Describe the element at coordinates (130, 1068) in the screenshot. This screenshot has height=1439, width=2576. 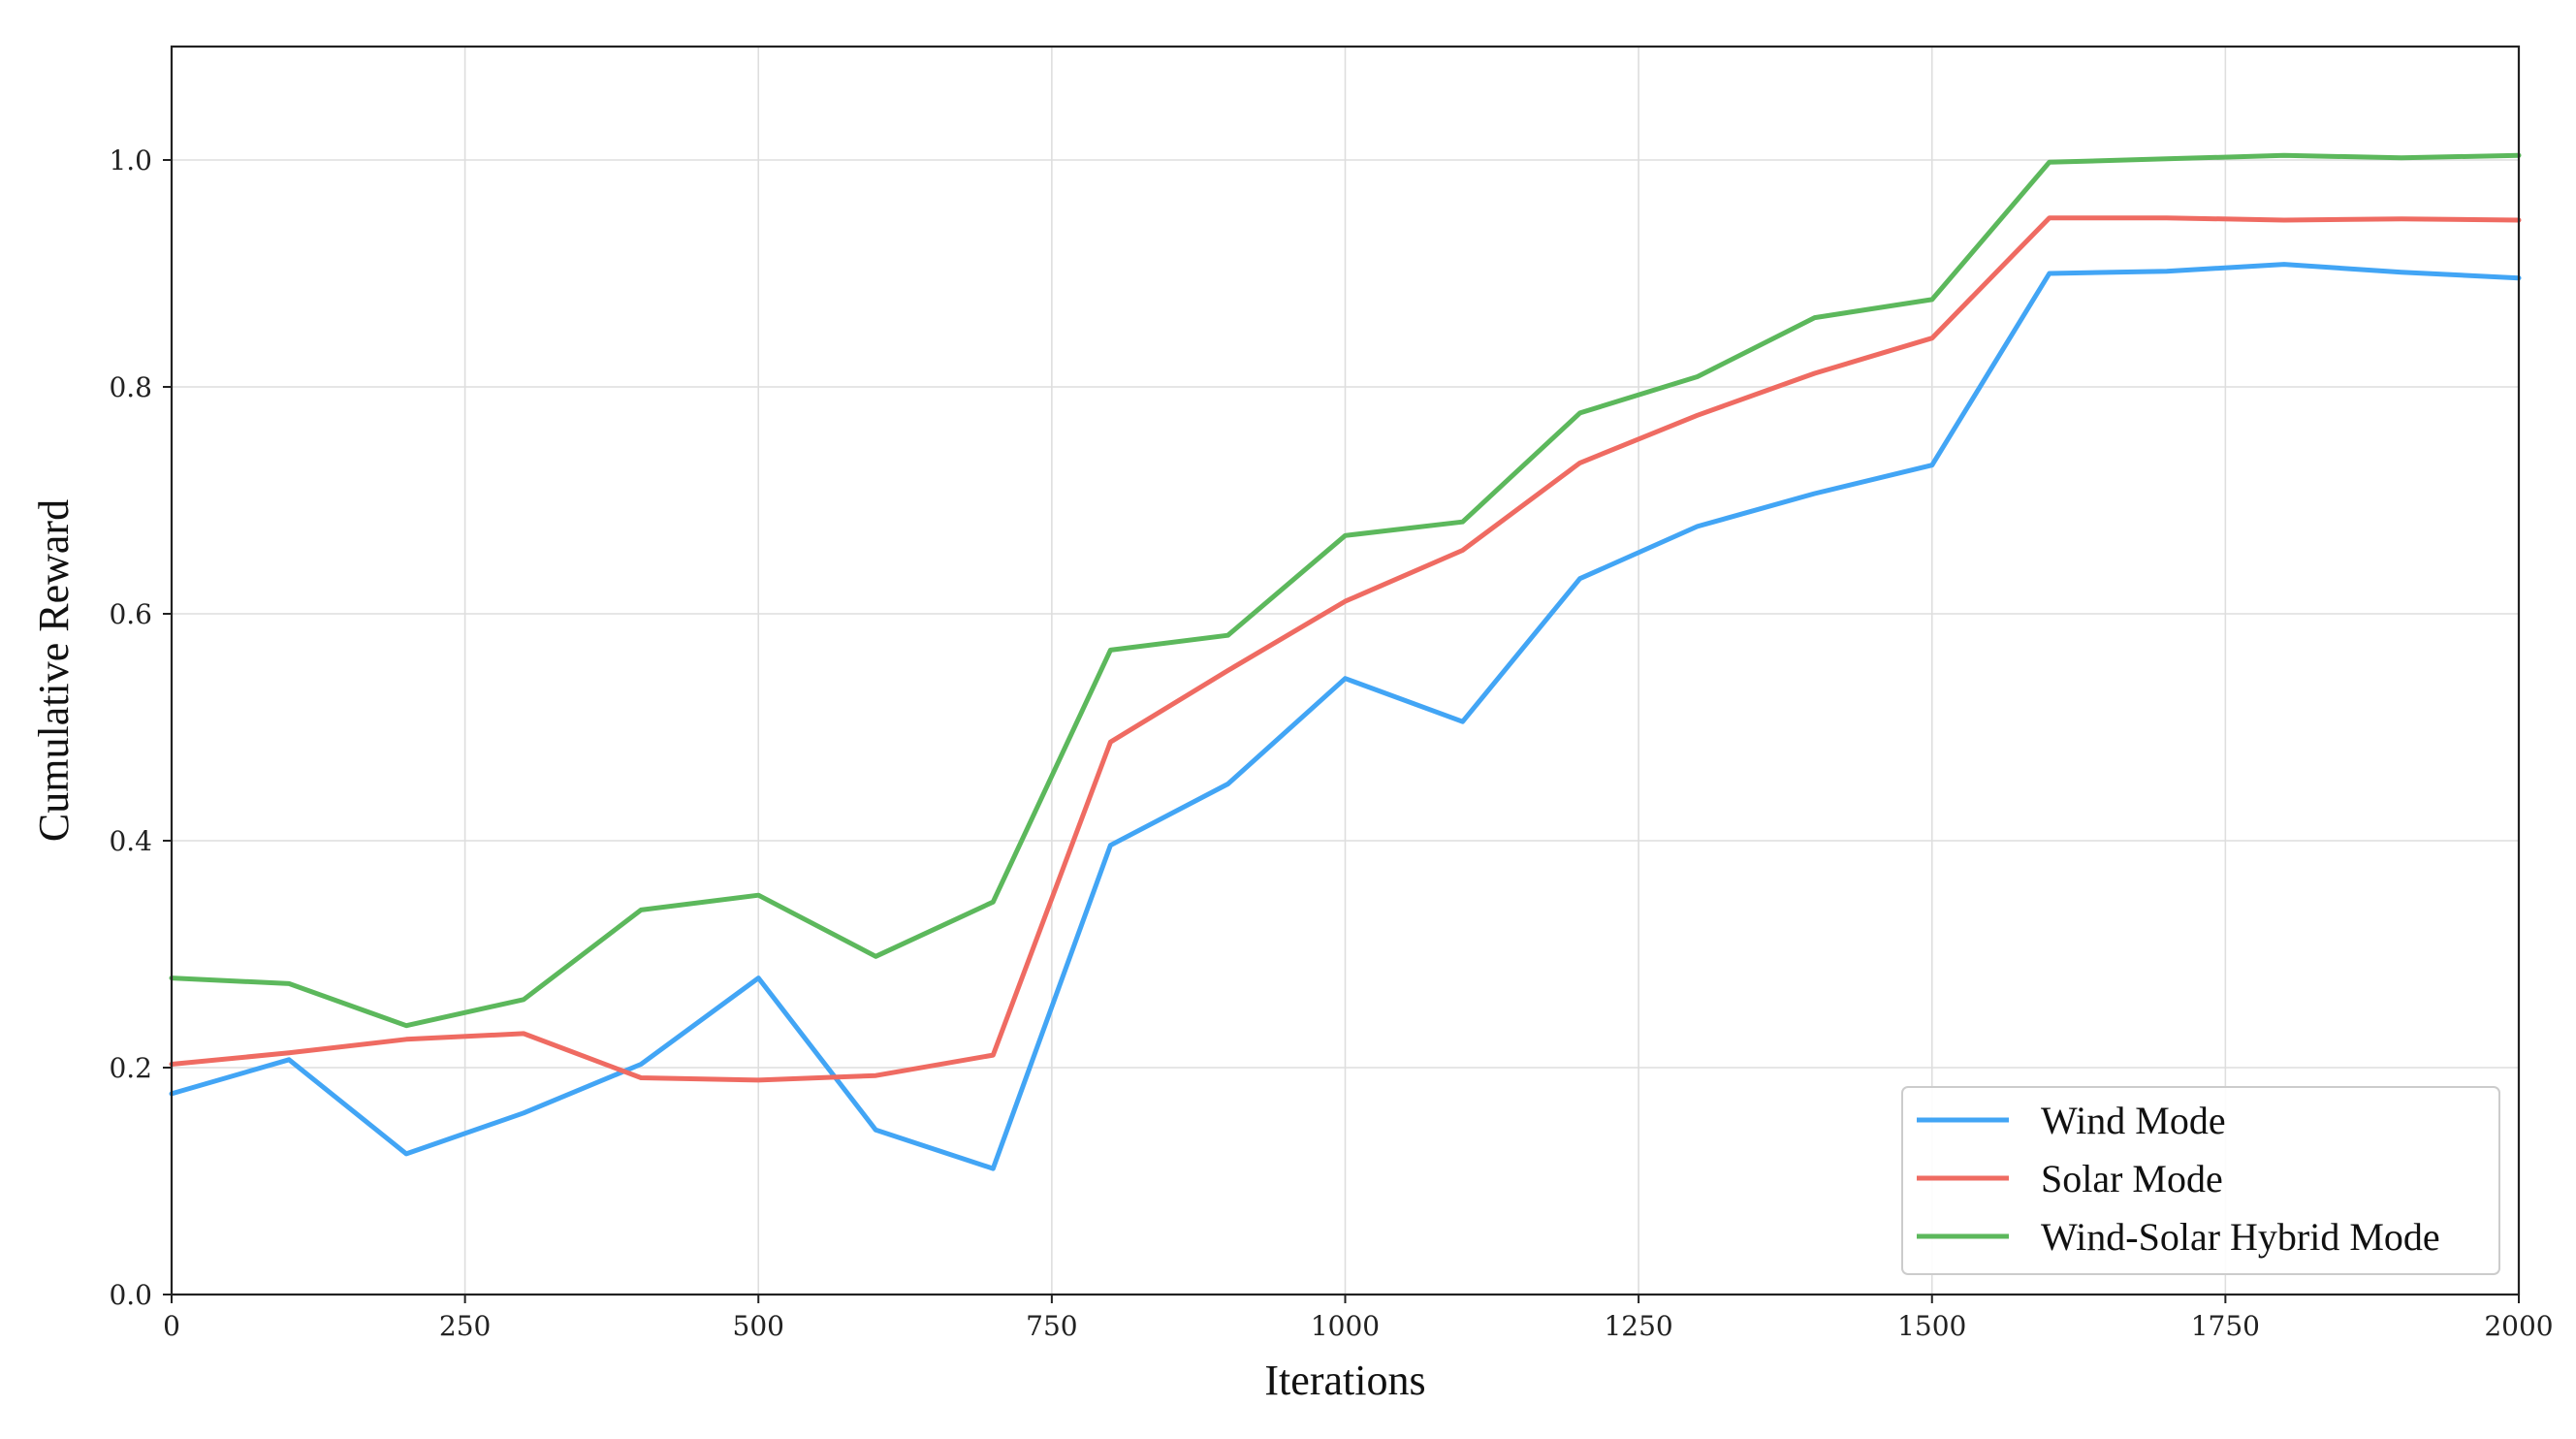
I see `y-tick-label: 0.2` at that location.